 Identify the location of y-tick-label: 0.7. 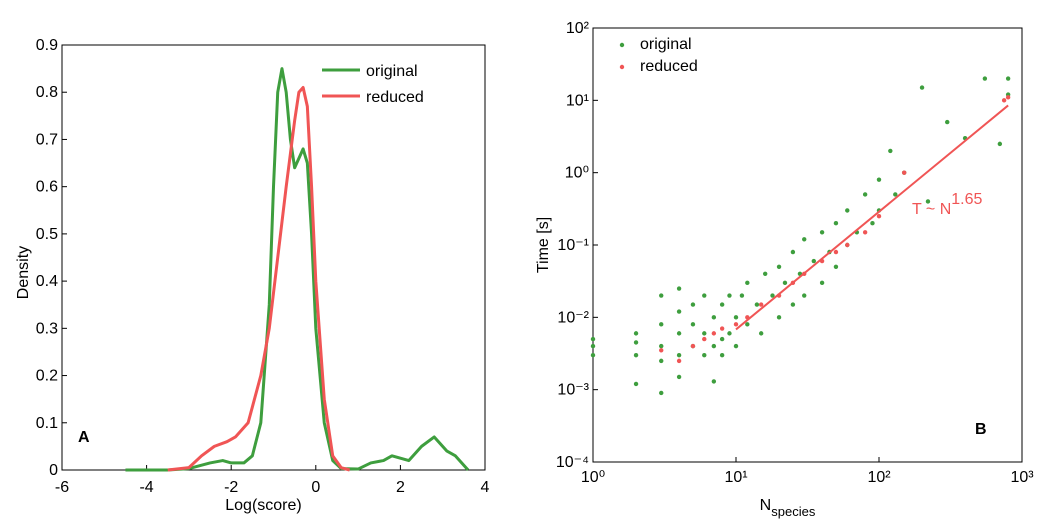
(47, 139).